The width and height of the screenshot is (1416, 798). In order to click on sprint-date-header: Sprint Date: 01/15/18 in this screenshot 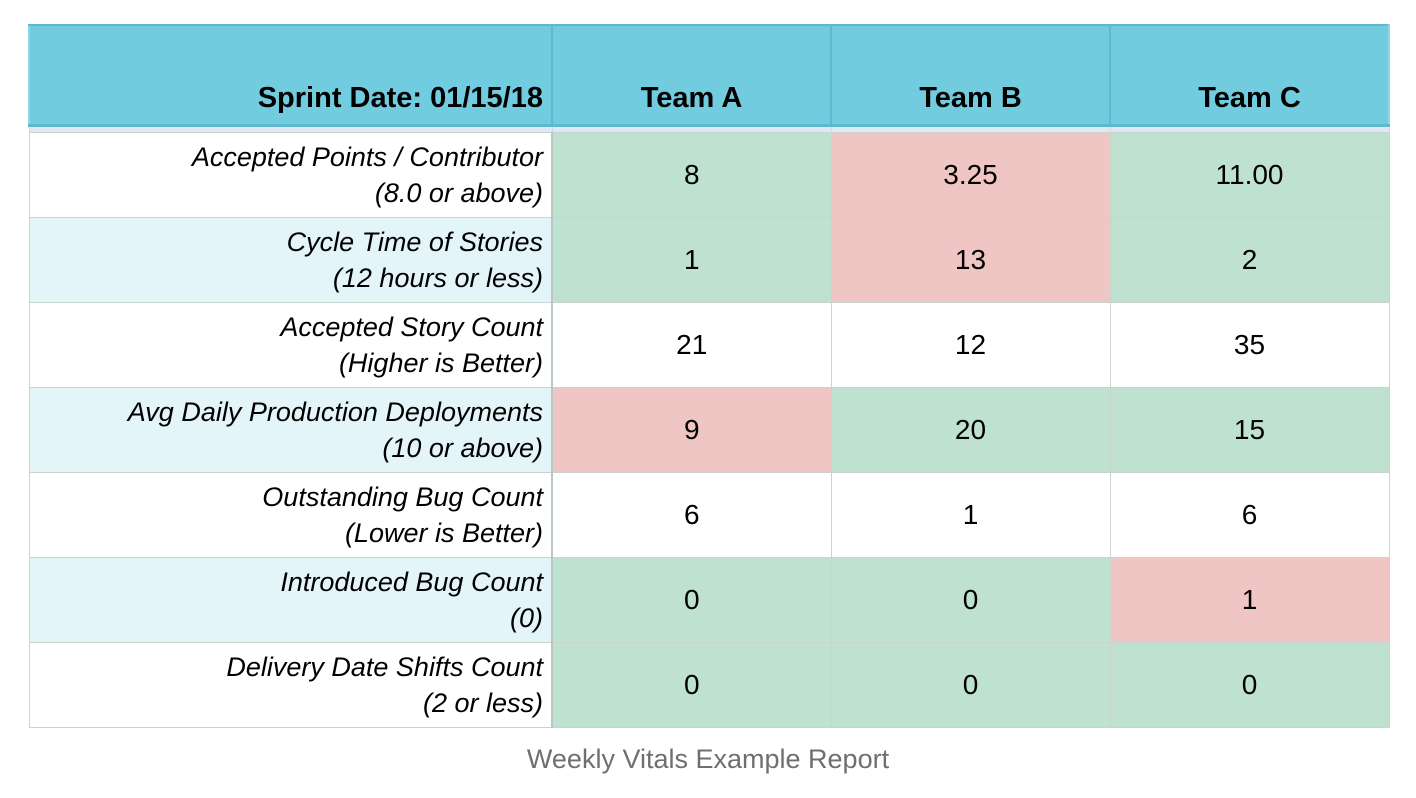, I will do `click(290, 75)`.